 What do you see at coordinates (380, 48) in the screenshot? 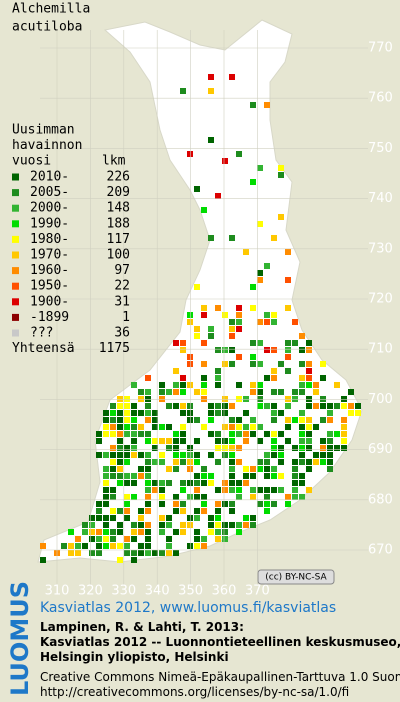
I see `y-tick-label: 770` at bounding box center [380, 48].